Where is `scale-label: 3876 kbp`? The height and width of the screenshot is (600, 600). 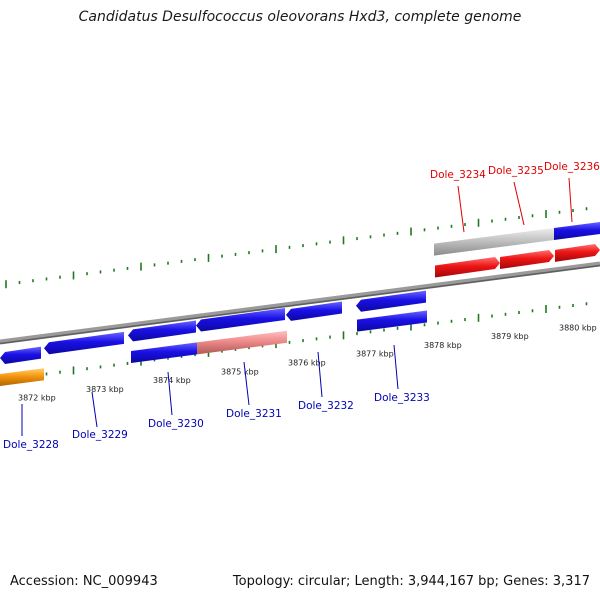 scale-label: 3876 kbp is located at coordinates (307, 363).